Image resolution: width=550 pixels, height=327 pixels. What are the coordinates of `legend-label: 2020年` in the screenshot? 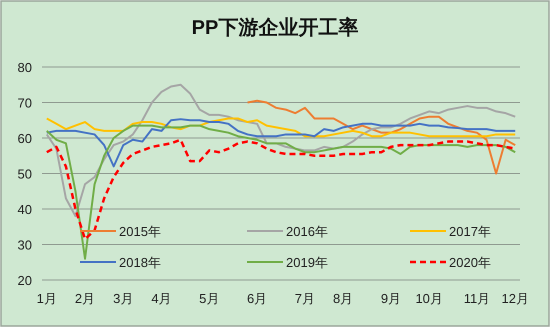 It's located at (470, 262).